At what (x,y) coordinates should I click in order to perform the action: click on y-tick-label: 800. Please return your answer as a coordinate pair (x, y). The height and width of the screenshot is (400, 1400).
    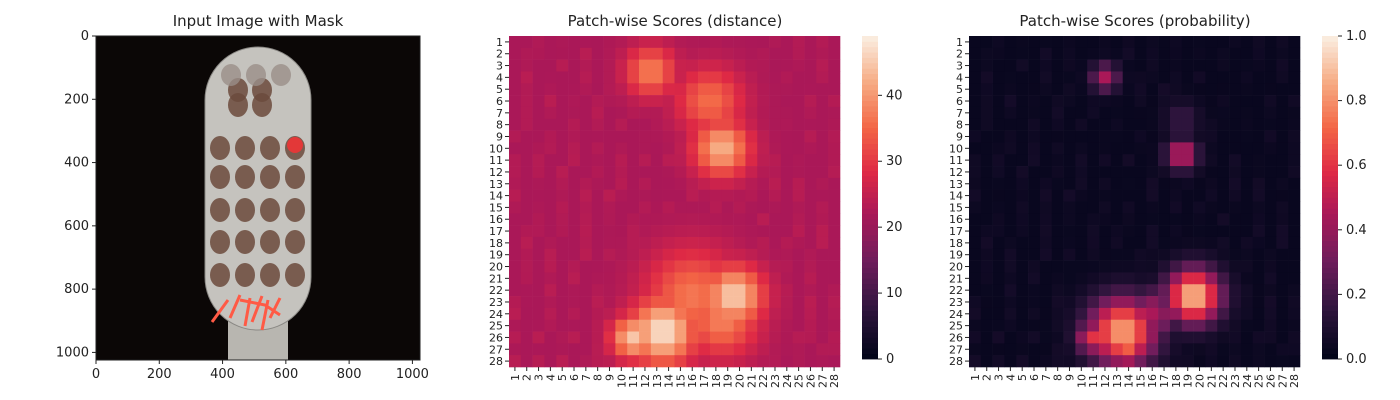
    Looking at the image, I should click on (76, 289).